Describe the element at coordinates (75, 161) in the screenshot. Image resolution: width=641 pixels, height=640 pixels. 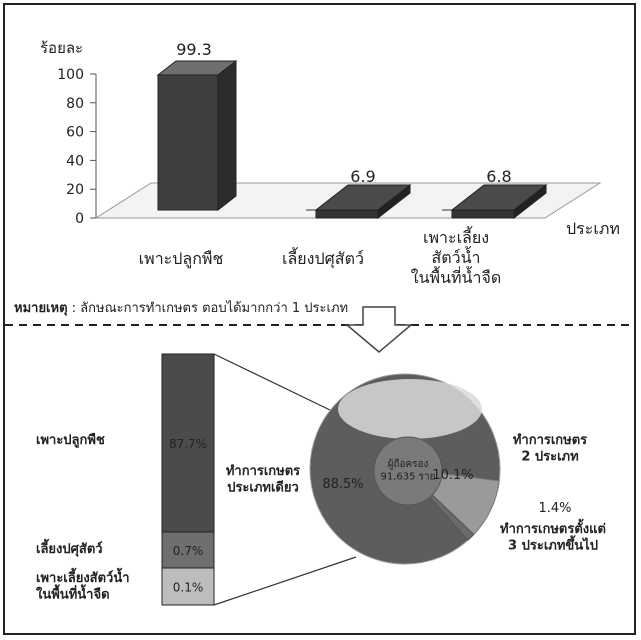
I see `y-tick-label: 40` at that location.